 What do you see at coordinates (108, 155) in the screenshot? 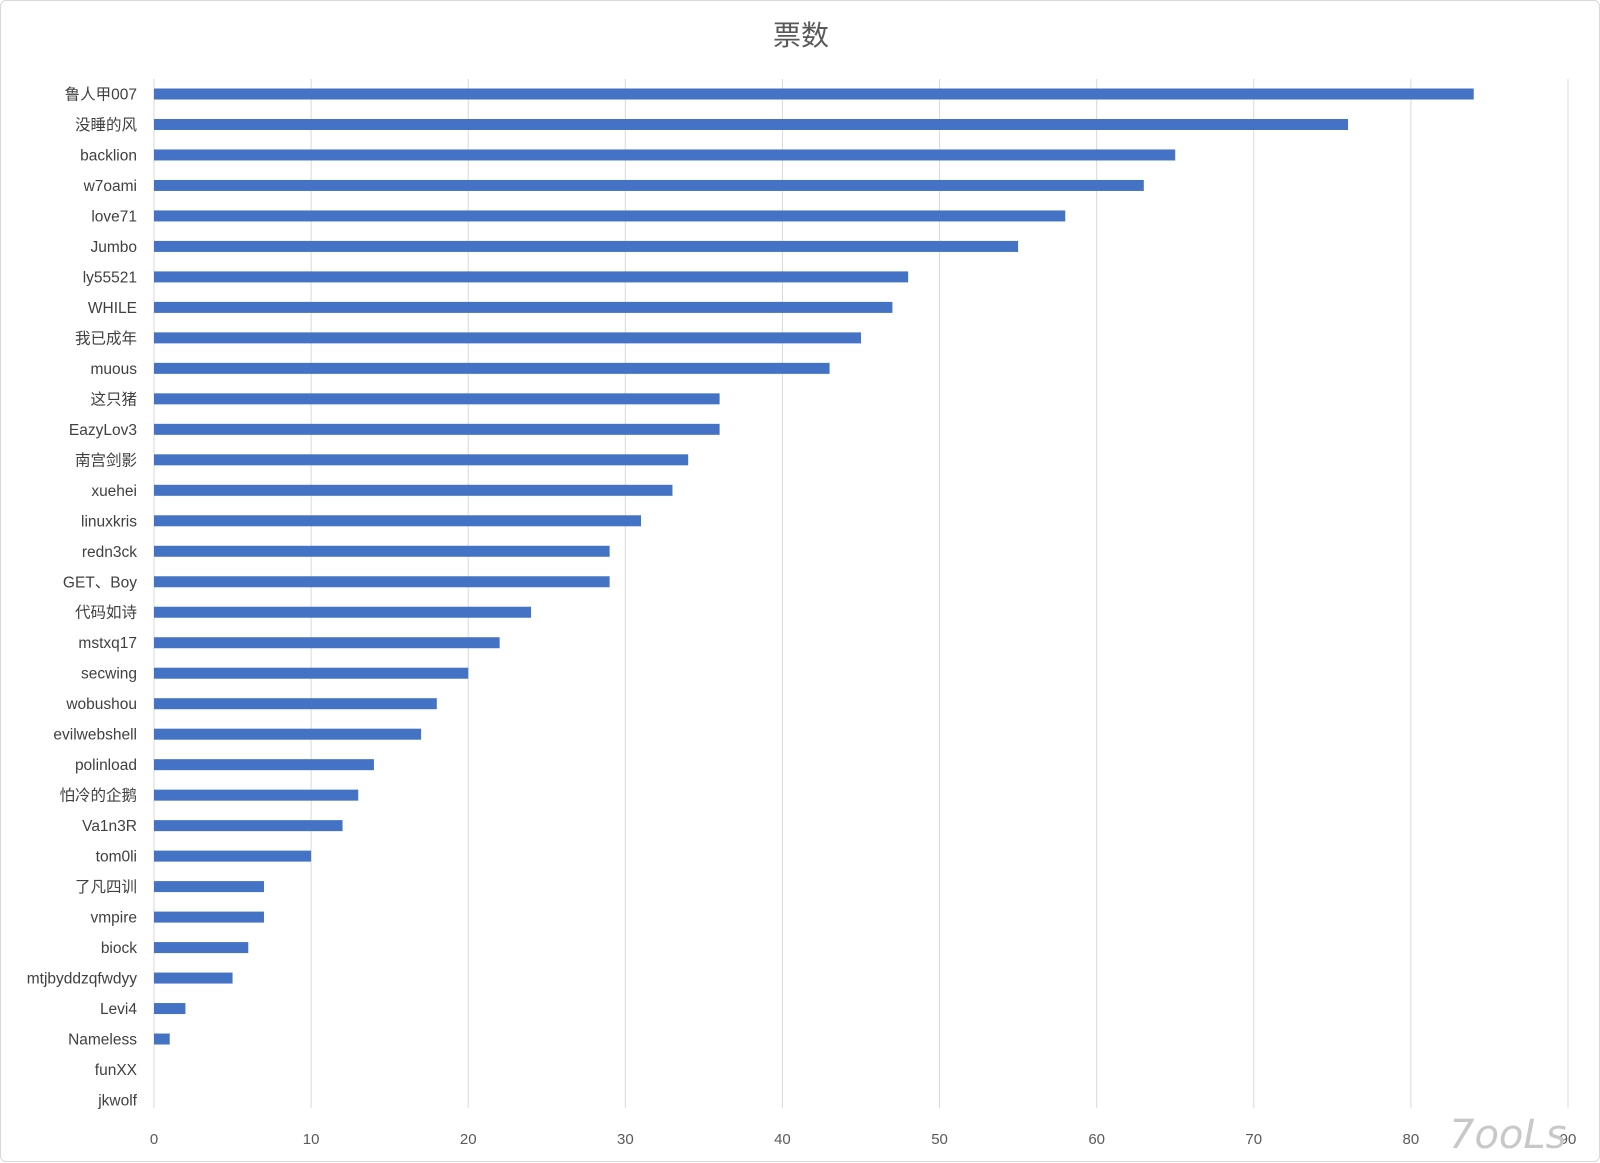
I see `category-label: backlion` at bounding box center [108, 155].